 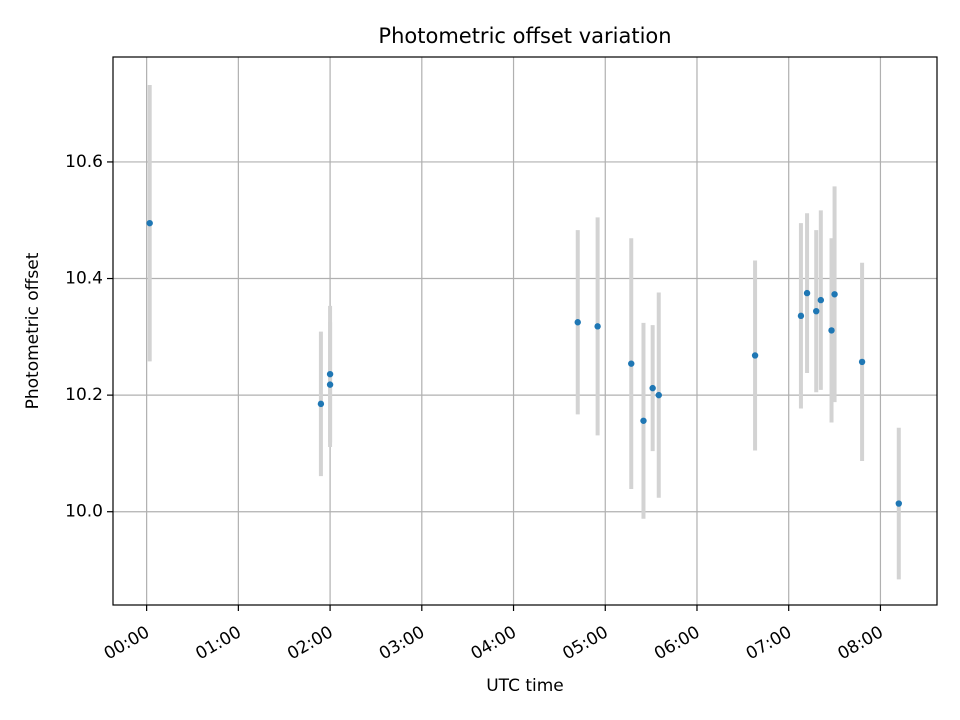 I want to click on x-axis-label: UTC time, so click(x=525, y=686).